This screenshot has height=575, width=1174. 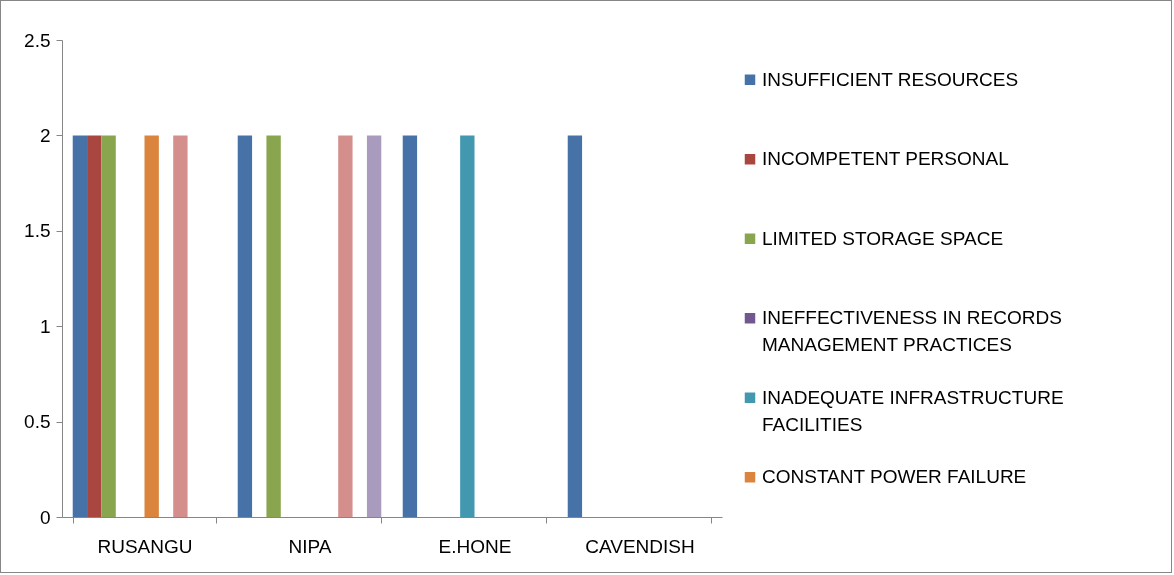 I want to click on legend-label: INSUFFICIENT RESOURCES, so click(x=890, y=79).